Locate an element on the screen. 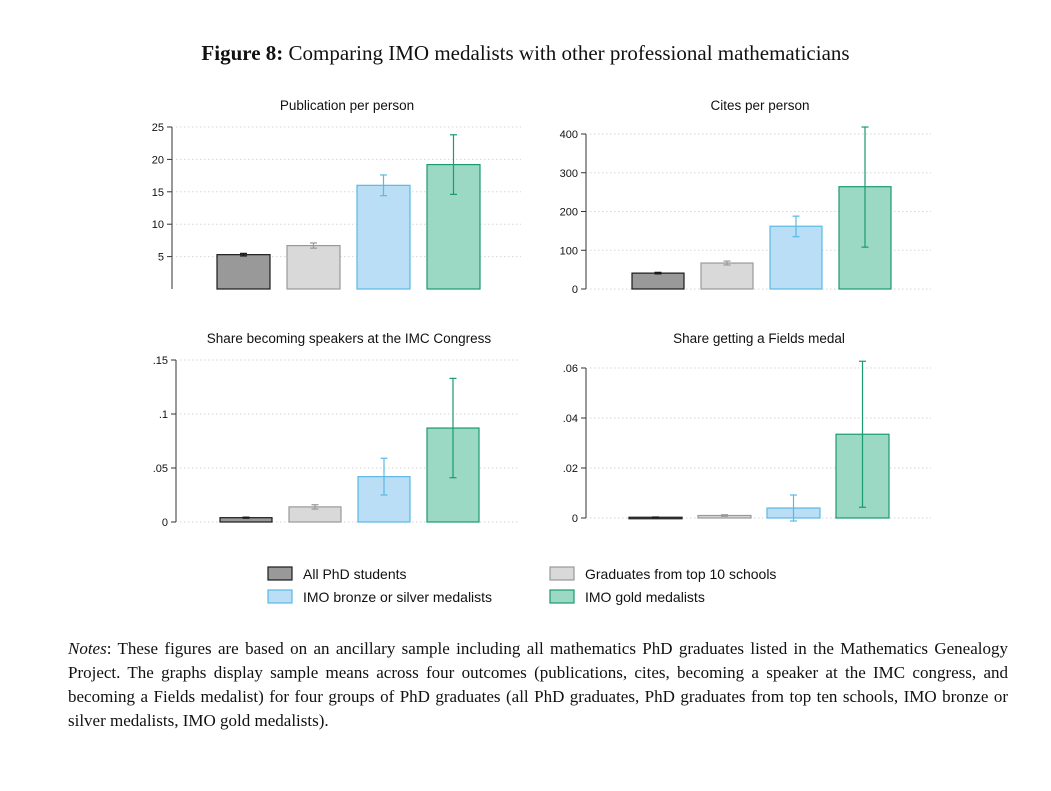 This screenshot has height=791, width=1051. y-tick-label: .02 is located at coordinates (570, 469).